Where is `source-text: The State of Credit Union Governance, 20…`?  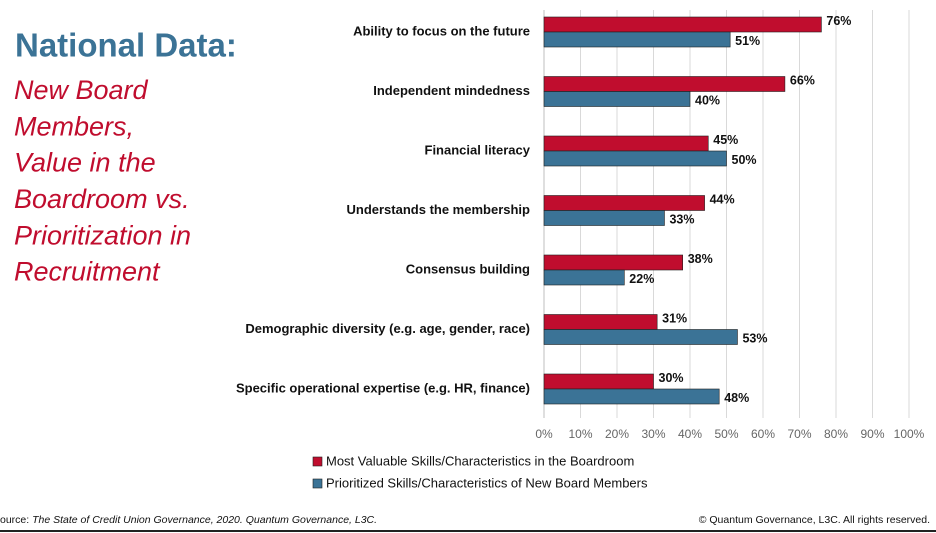
source-text: The State of Credit Union Governance, 20… is located at coordinates (204, 520).